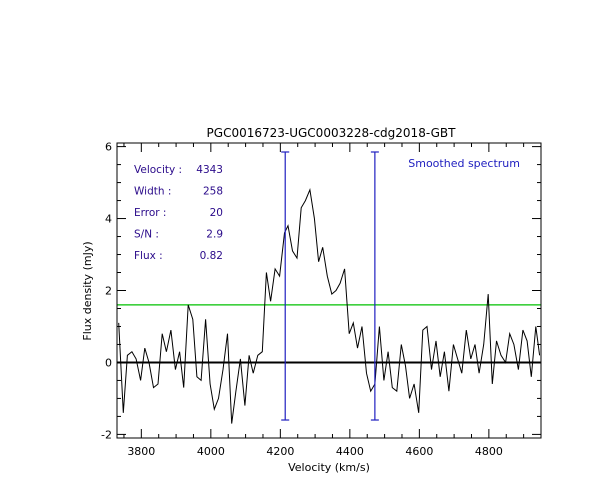 The image size is (595, 500). What do you see at coordinates (211, 451) in the screenshot?
I see `x-tick-label: 4000` at bounding box center [211, 451].